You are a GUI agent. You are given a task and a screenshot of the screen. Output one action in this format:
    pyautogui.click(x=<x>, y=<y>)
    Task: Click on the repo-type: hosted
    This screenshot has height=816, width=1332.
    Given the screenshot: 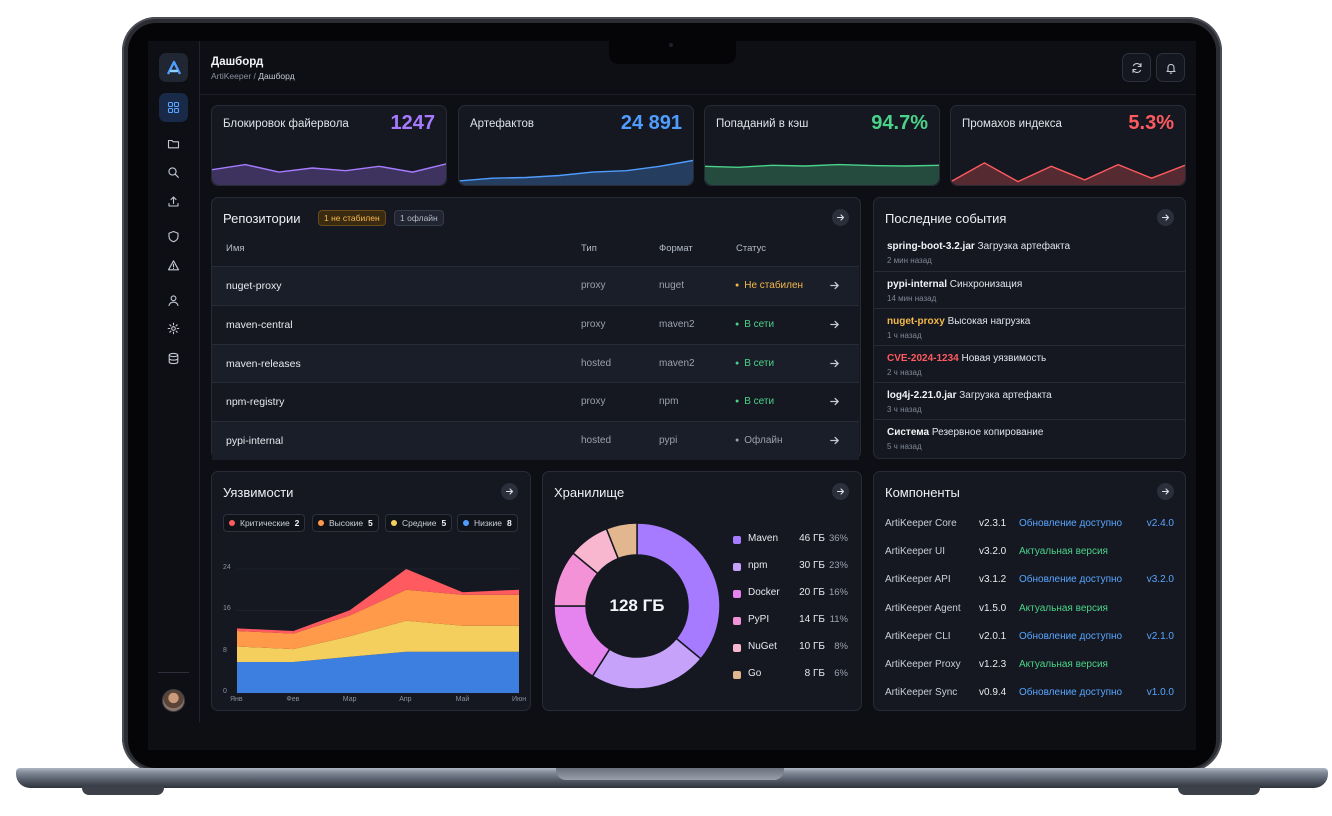 What is the action you would take?
    pyautogui.click(x=596, y=363)
    